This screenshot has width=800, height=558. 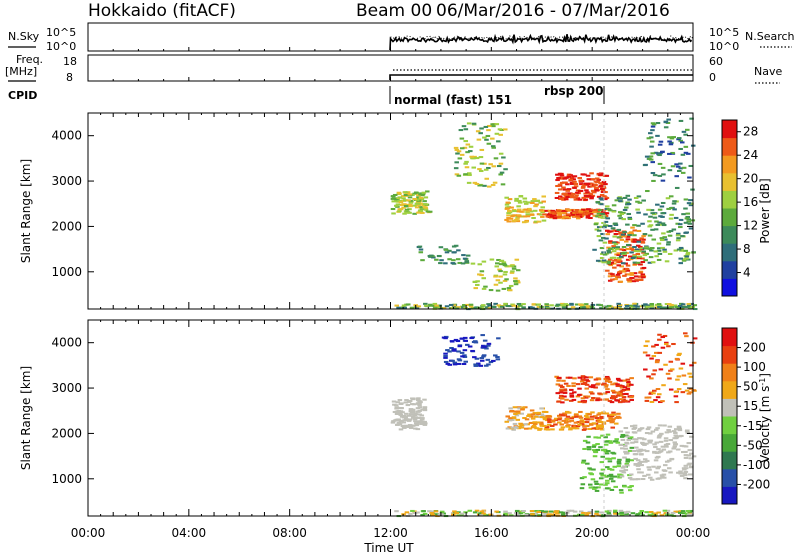 I want to click on ytick-label: 4000, so click(x=66, y=343).